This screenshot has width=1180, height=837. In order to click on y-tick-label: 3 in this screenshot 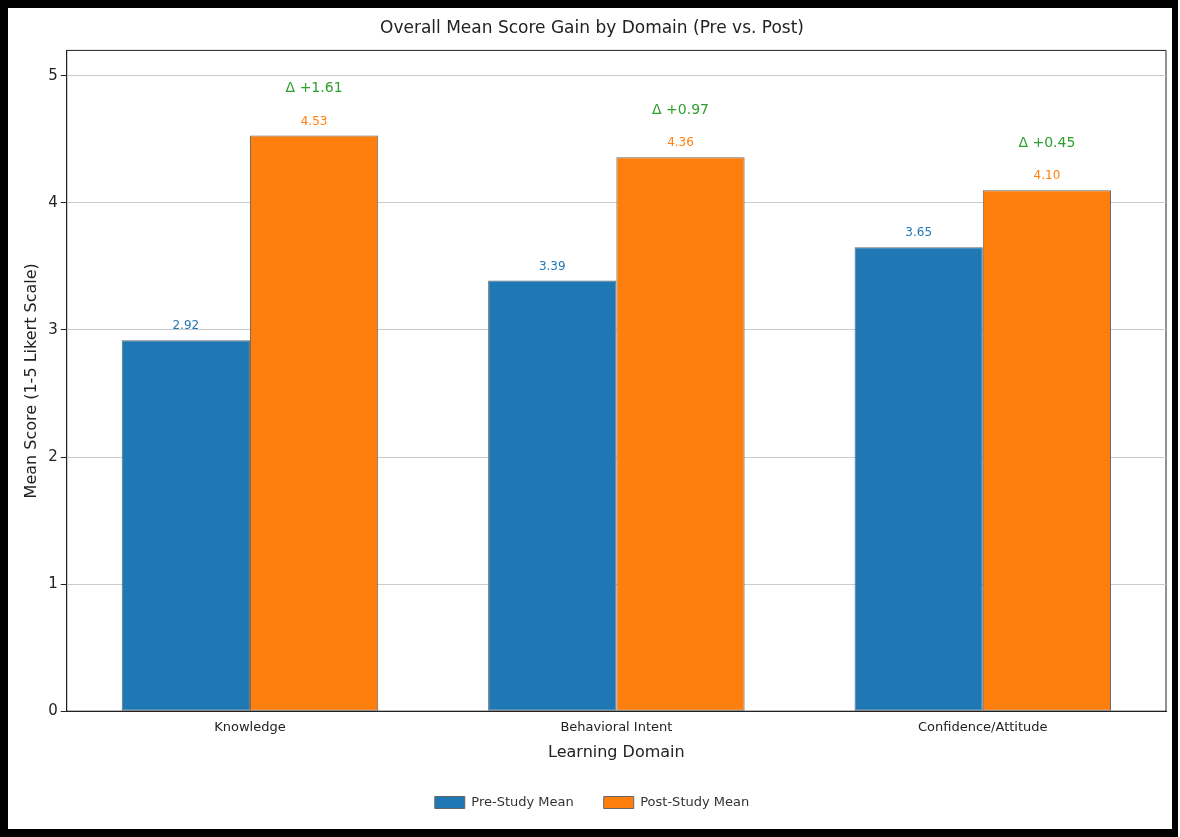, I will do `click(53, 328)`.